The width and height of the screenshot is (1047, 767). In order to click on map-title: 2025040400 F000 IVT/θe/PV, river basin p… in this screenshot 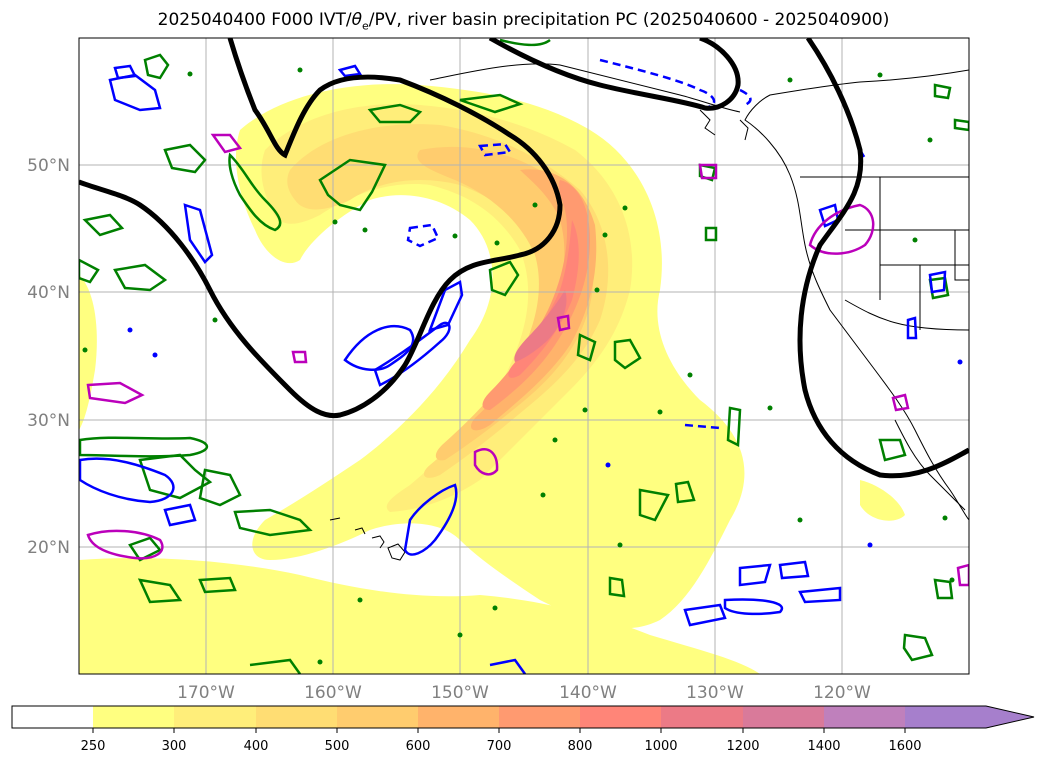, I will do `click(523, 21)`.